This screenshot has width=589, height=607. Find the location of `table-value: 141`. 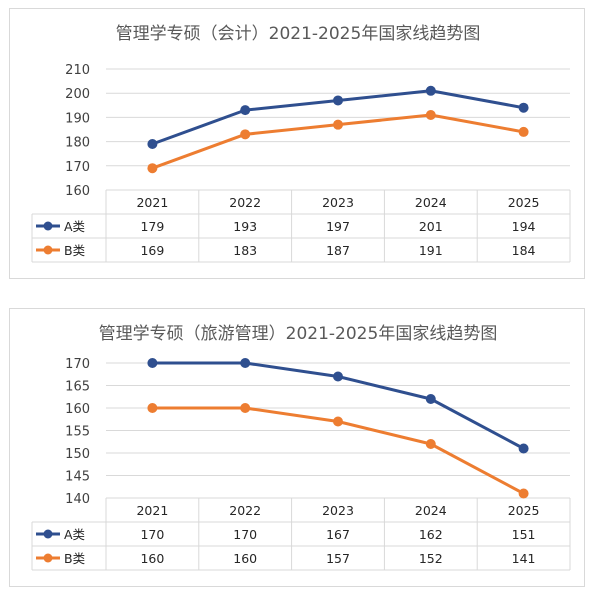

table-value: 141 is located at coordinates (524, 558).